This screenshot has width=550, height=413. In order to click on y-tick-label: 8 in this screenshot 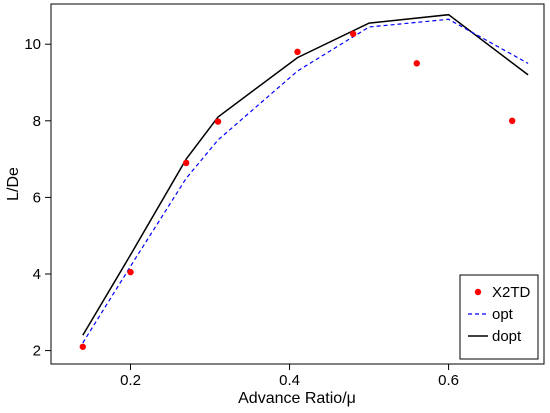, I will do `click(37, 121)`.